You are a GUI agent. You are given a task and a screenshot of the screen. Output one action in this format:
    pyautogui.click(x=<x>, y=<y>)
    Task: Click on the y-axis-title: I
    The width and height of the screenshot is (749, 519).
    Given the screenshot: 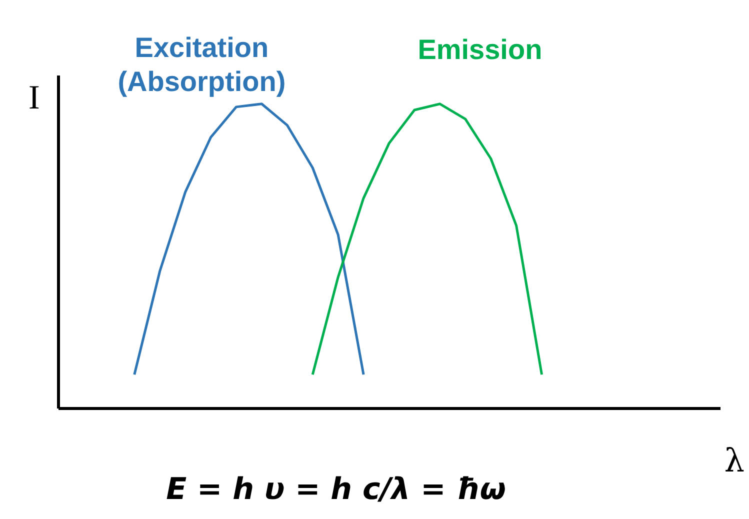 What is the action you would take?
    pyautogui.click(x=34, y=98)
    